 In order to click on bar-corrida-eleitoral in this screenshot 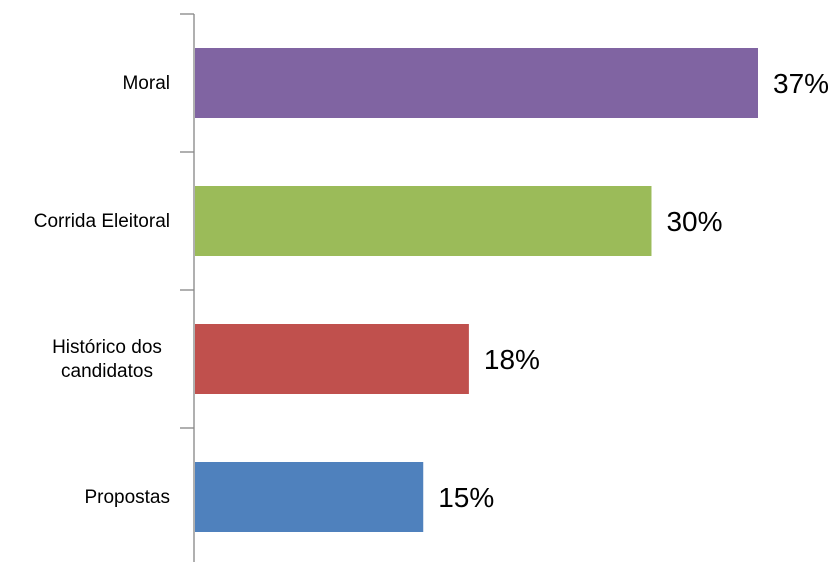, I will do `click(423, 221)`.